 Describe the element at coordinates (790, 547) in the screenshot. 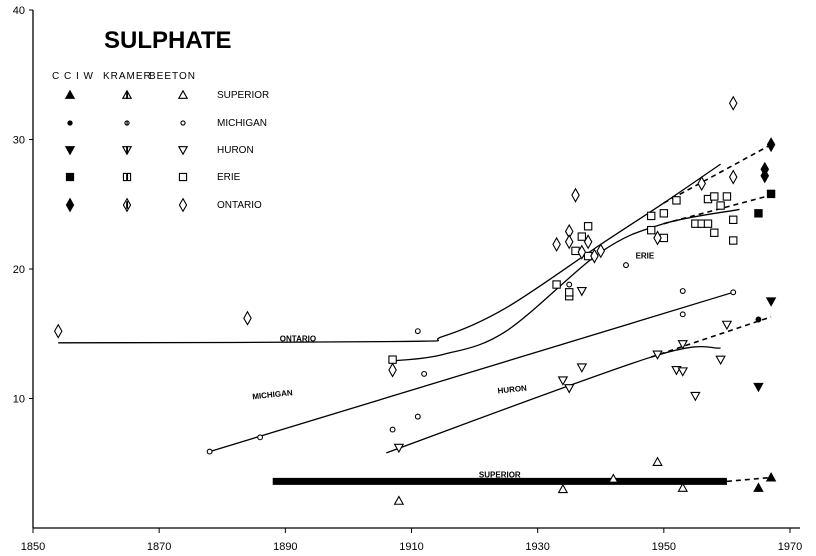

I see `x-tick-label: 1970` at that location.